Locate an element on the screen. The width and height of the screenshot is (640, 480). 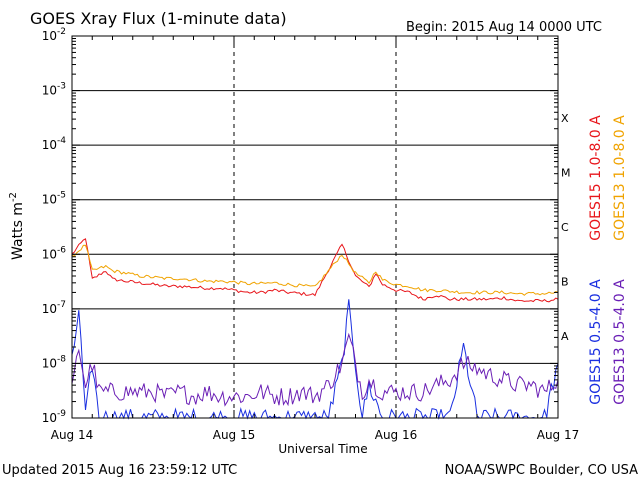
chart-title: GOES Xray Flux (1-minute data) is located at coordinates (158, 18).